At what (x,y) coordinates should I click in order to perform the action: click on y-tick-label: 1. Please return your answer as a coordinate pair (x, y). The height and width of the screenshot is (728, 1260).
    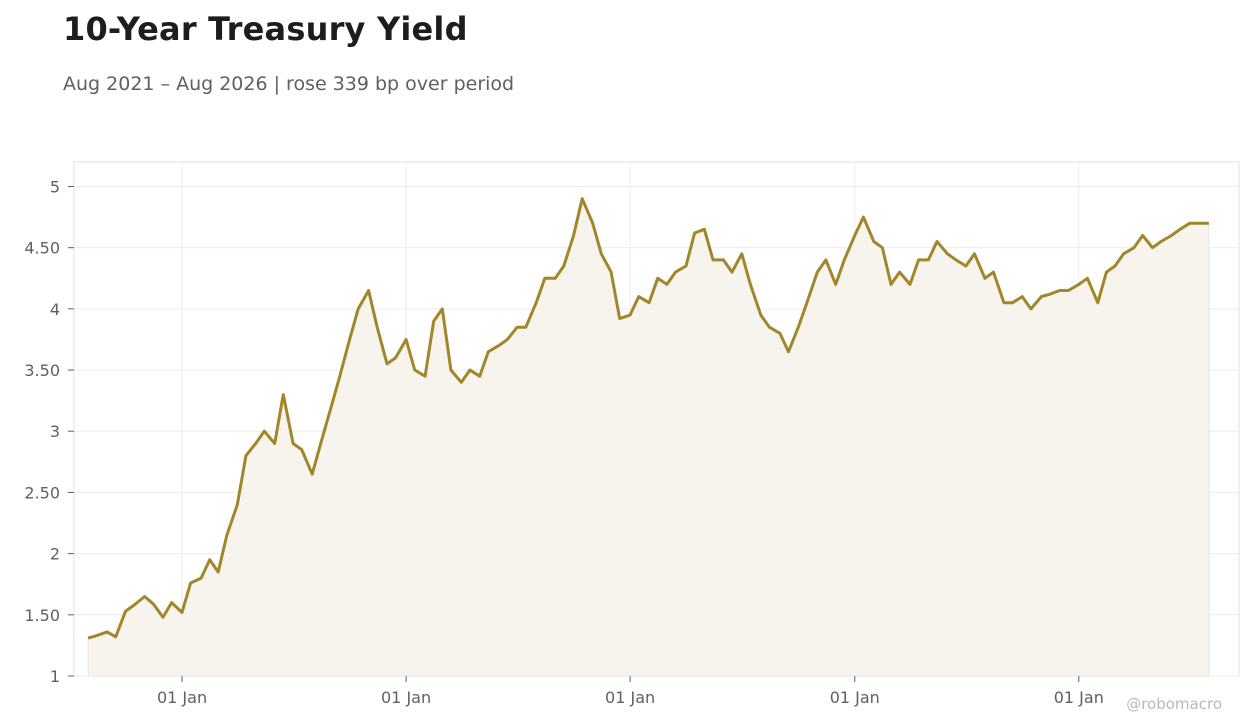
    Looking at the image, I should click on (55, 676).